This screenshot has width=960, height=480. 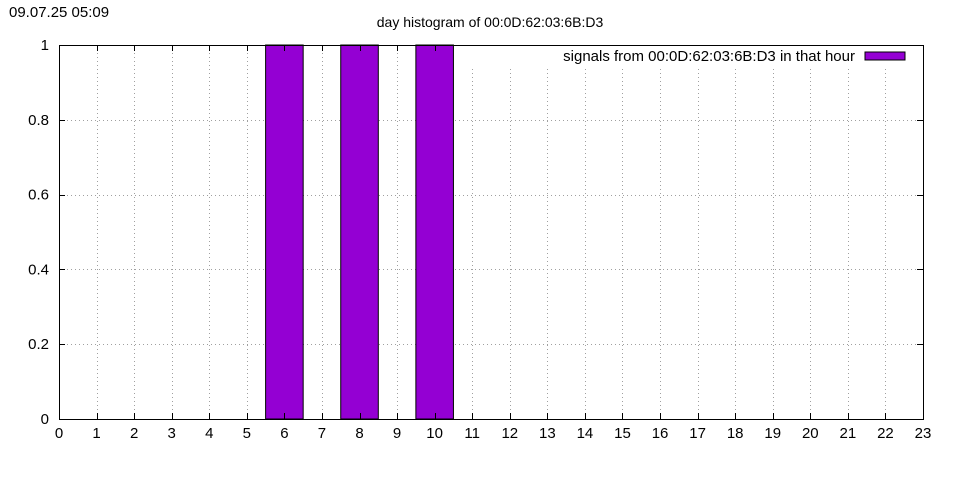 What do you see at coordinates (660, 433) in the screenshot?
I see `x-tick-label: 16` at bounding box center [660, 433].